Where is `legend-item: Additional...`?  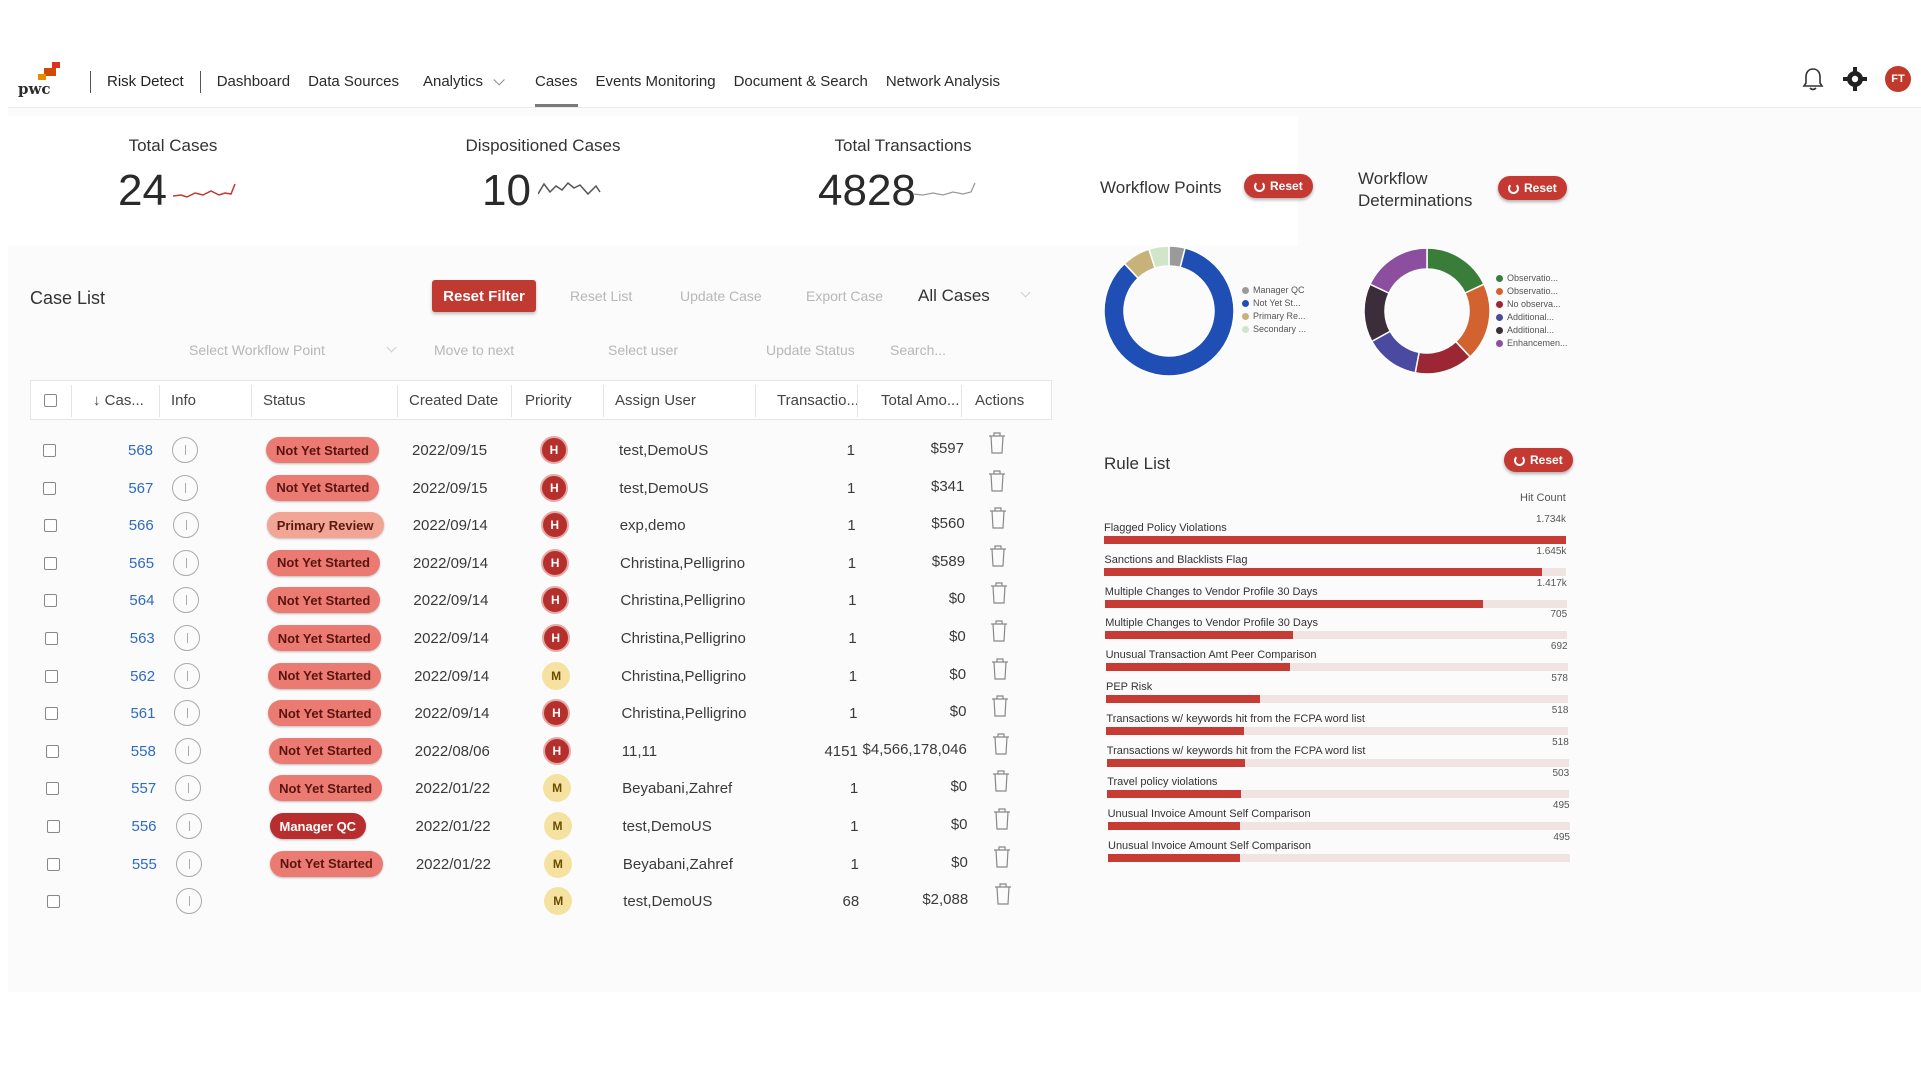
legend-item: Additional... is located at coordinates (1532, 317).